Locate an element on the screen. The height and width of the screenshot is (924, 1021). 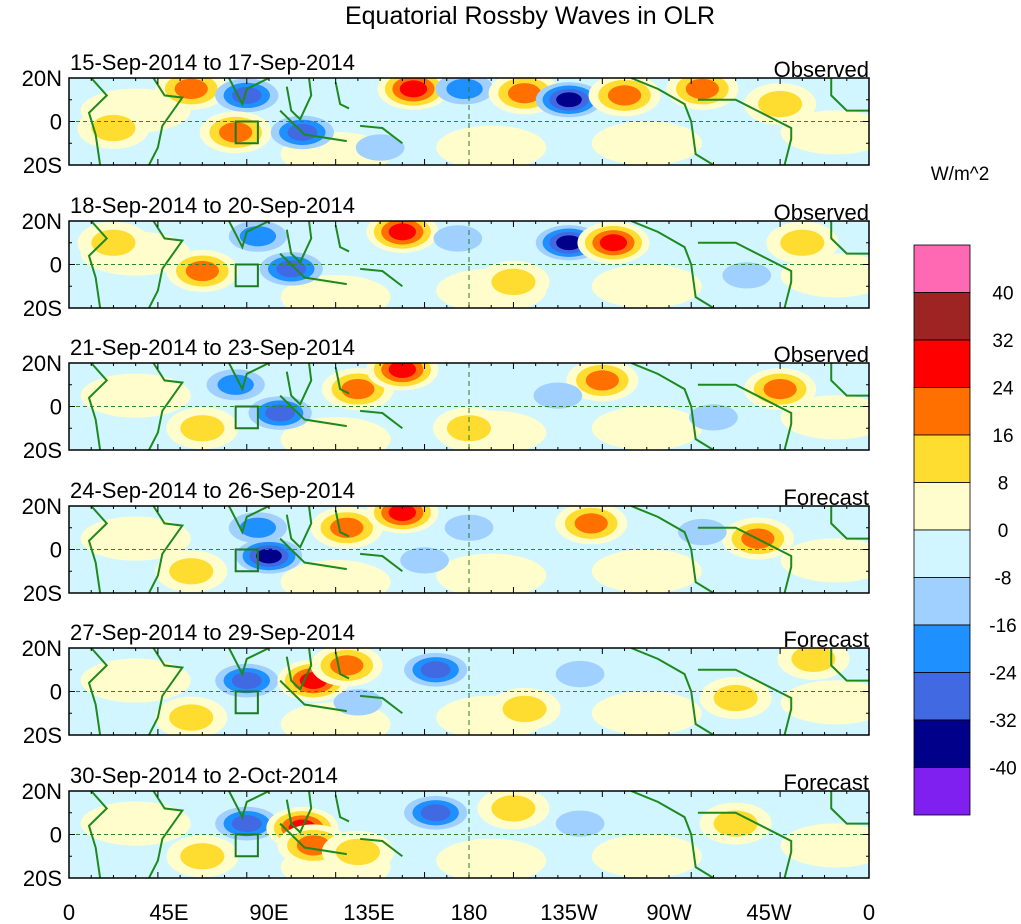
colorbar-level: 0 is located at coordinates (1003, 531).